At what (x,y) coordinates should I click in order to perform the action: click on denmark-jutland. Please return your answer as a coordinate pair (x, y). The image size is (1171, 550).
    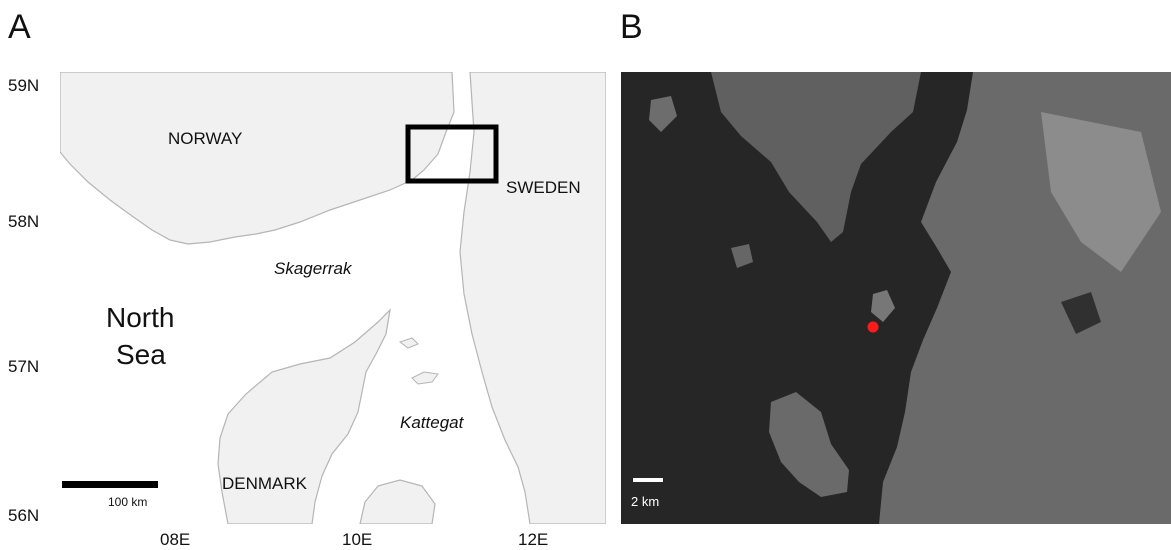
    Looking at the image, I should click on (304, 416).